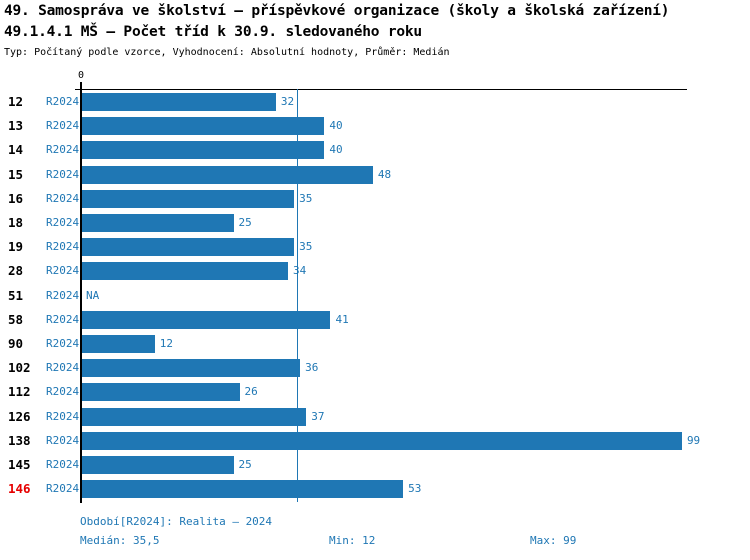 The height and width of the screenshot is (560, 750). What do you see at coordinates (287, 101) in the screenshot?
I see `row-value-label: 32` at bounding box center [287, 101].